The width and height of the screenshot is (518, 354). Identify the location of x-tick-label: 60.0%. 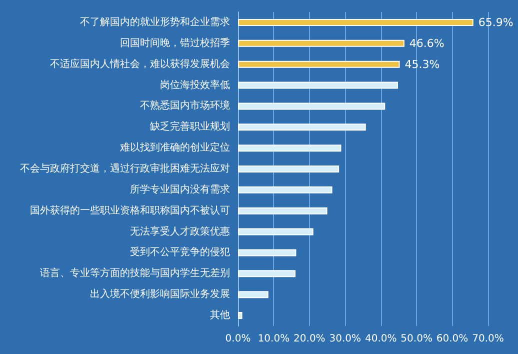
(452, 339).